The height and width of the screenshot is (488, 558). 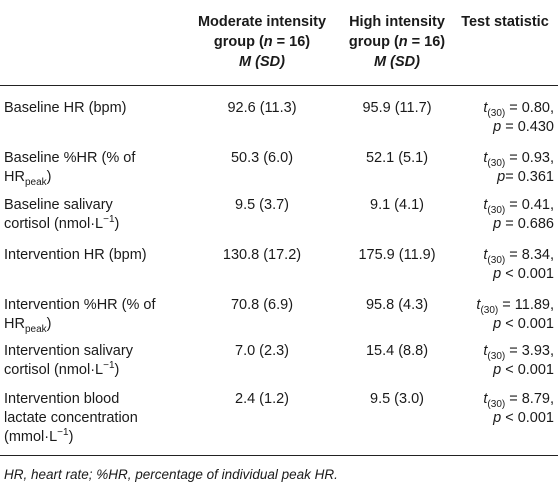 What do you see at coordinates (518, 408) in the screenshot?
I see `test-statistic: t(30) = 8.79, p < 0.001` at bounding box center [518, 408].